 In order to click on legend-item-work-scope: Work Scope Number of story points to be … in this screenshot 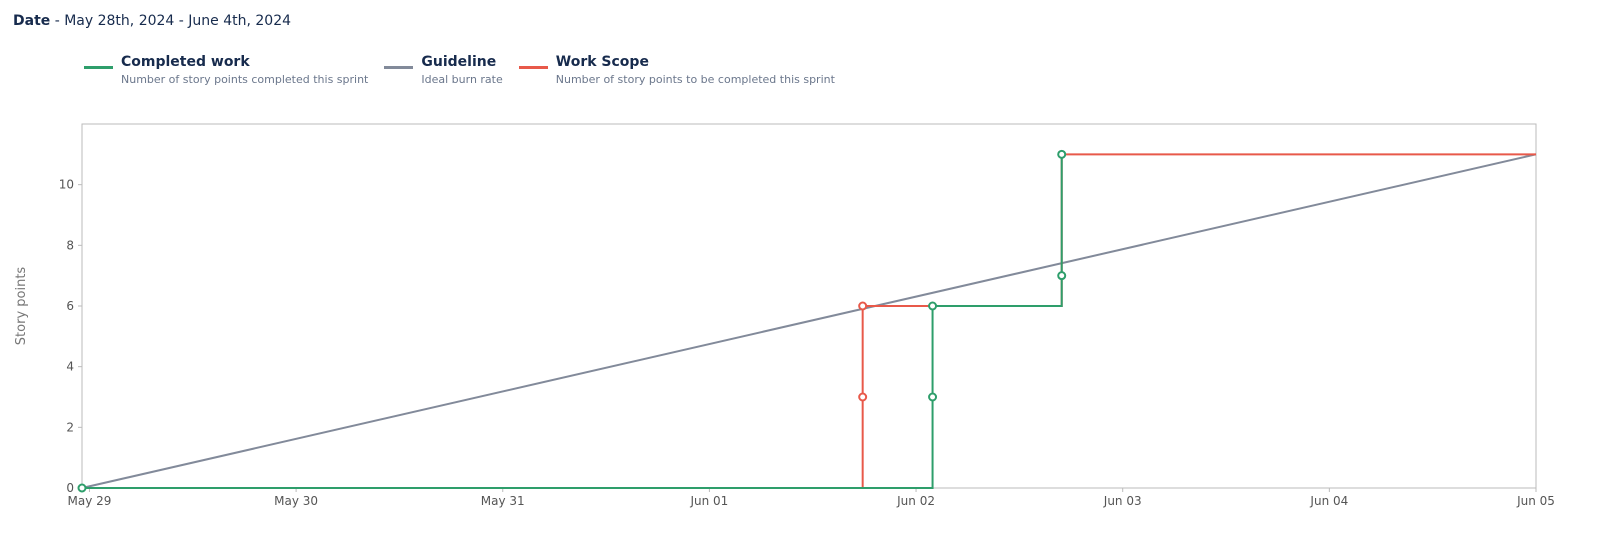, I will do `click(676, 70)`.